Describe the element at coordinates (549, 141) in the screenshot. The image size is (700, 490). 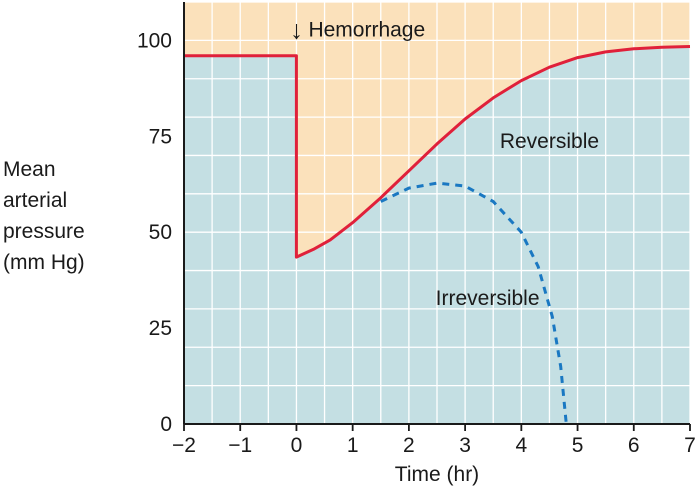
I see `reversible-label: Reversible` at that location.